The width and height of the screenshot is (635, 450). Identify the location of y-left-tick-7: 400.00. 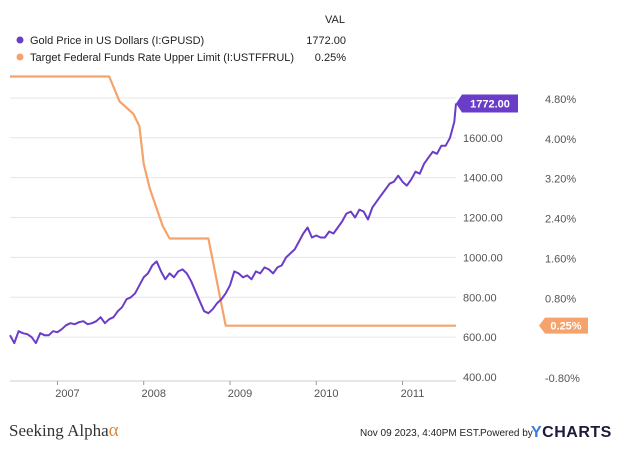
(480, 378).